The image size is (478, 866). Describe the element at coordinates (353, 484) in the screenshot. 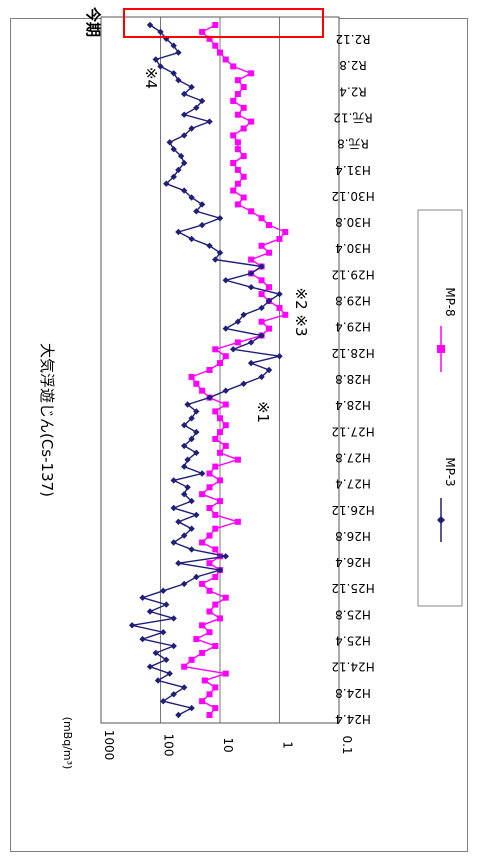

I see `x-tick-label: H27.4` at that location.